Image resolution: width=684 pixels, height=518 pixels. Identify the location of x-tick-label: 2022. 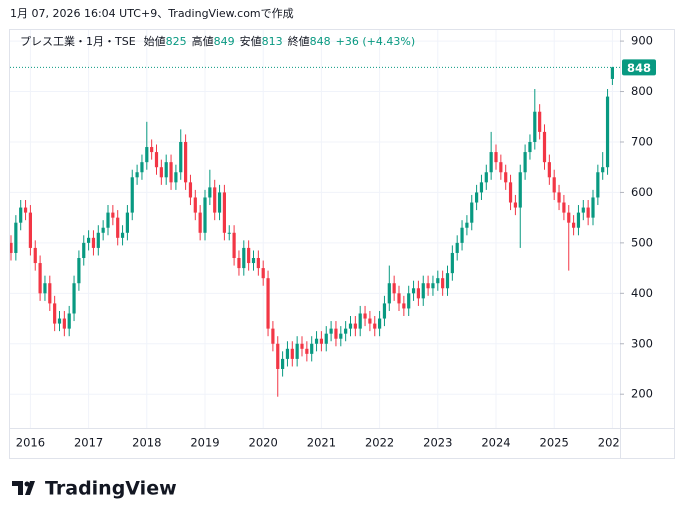
(379, 443).